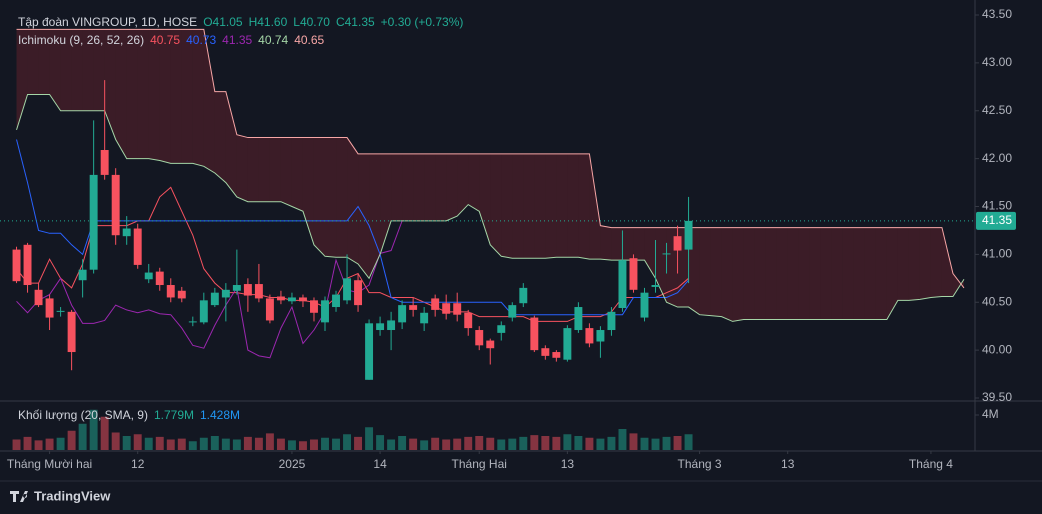  What do you see at coordinates (19, 496) in the screenshot?
I see `logo-icon` at bounding box center [19, 496].